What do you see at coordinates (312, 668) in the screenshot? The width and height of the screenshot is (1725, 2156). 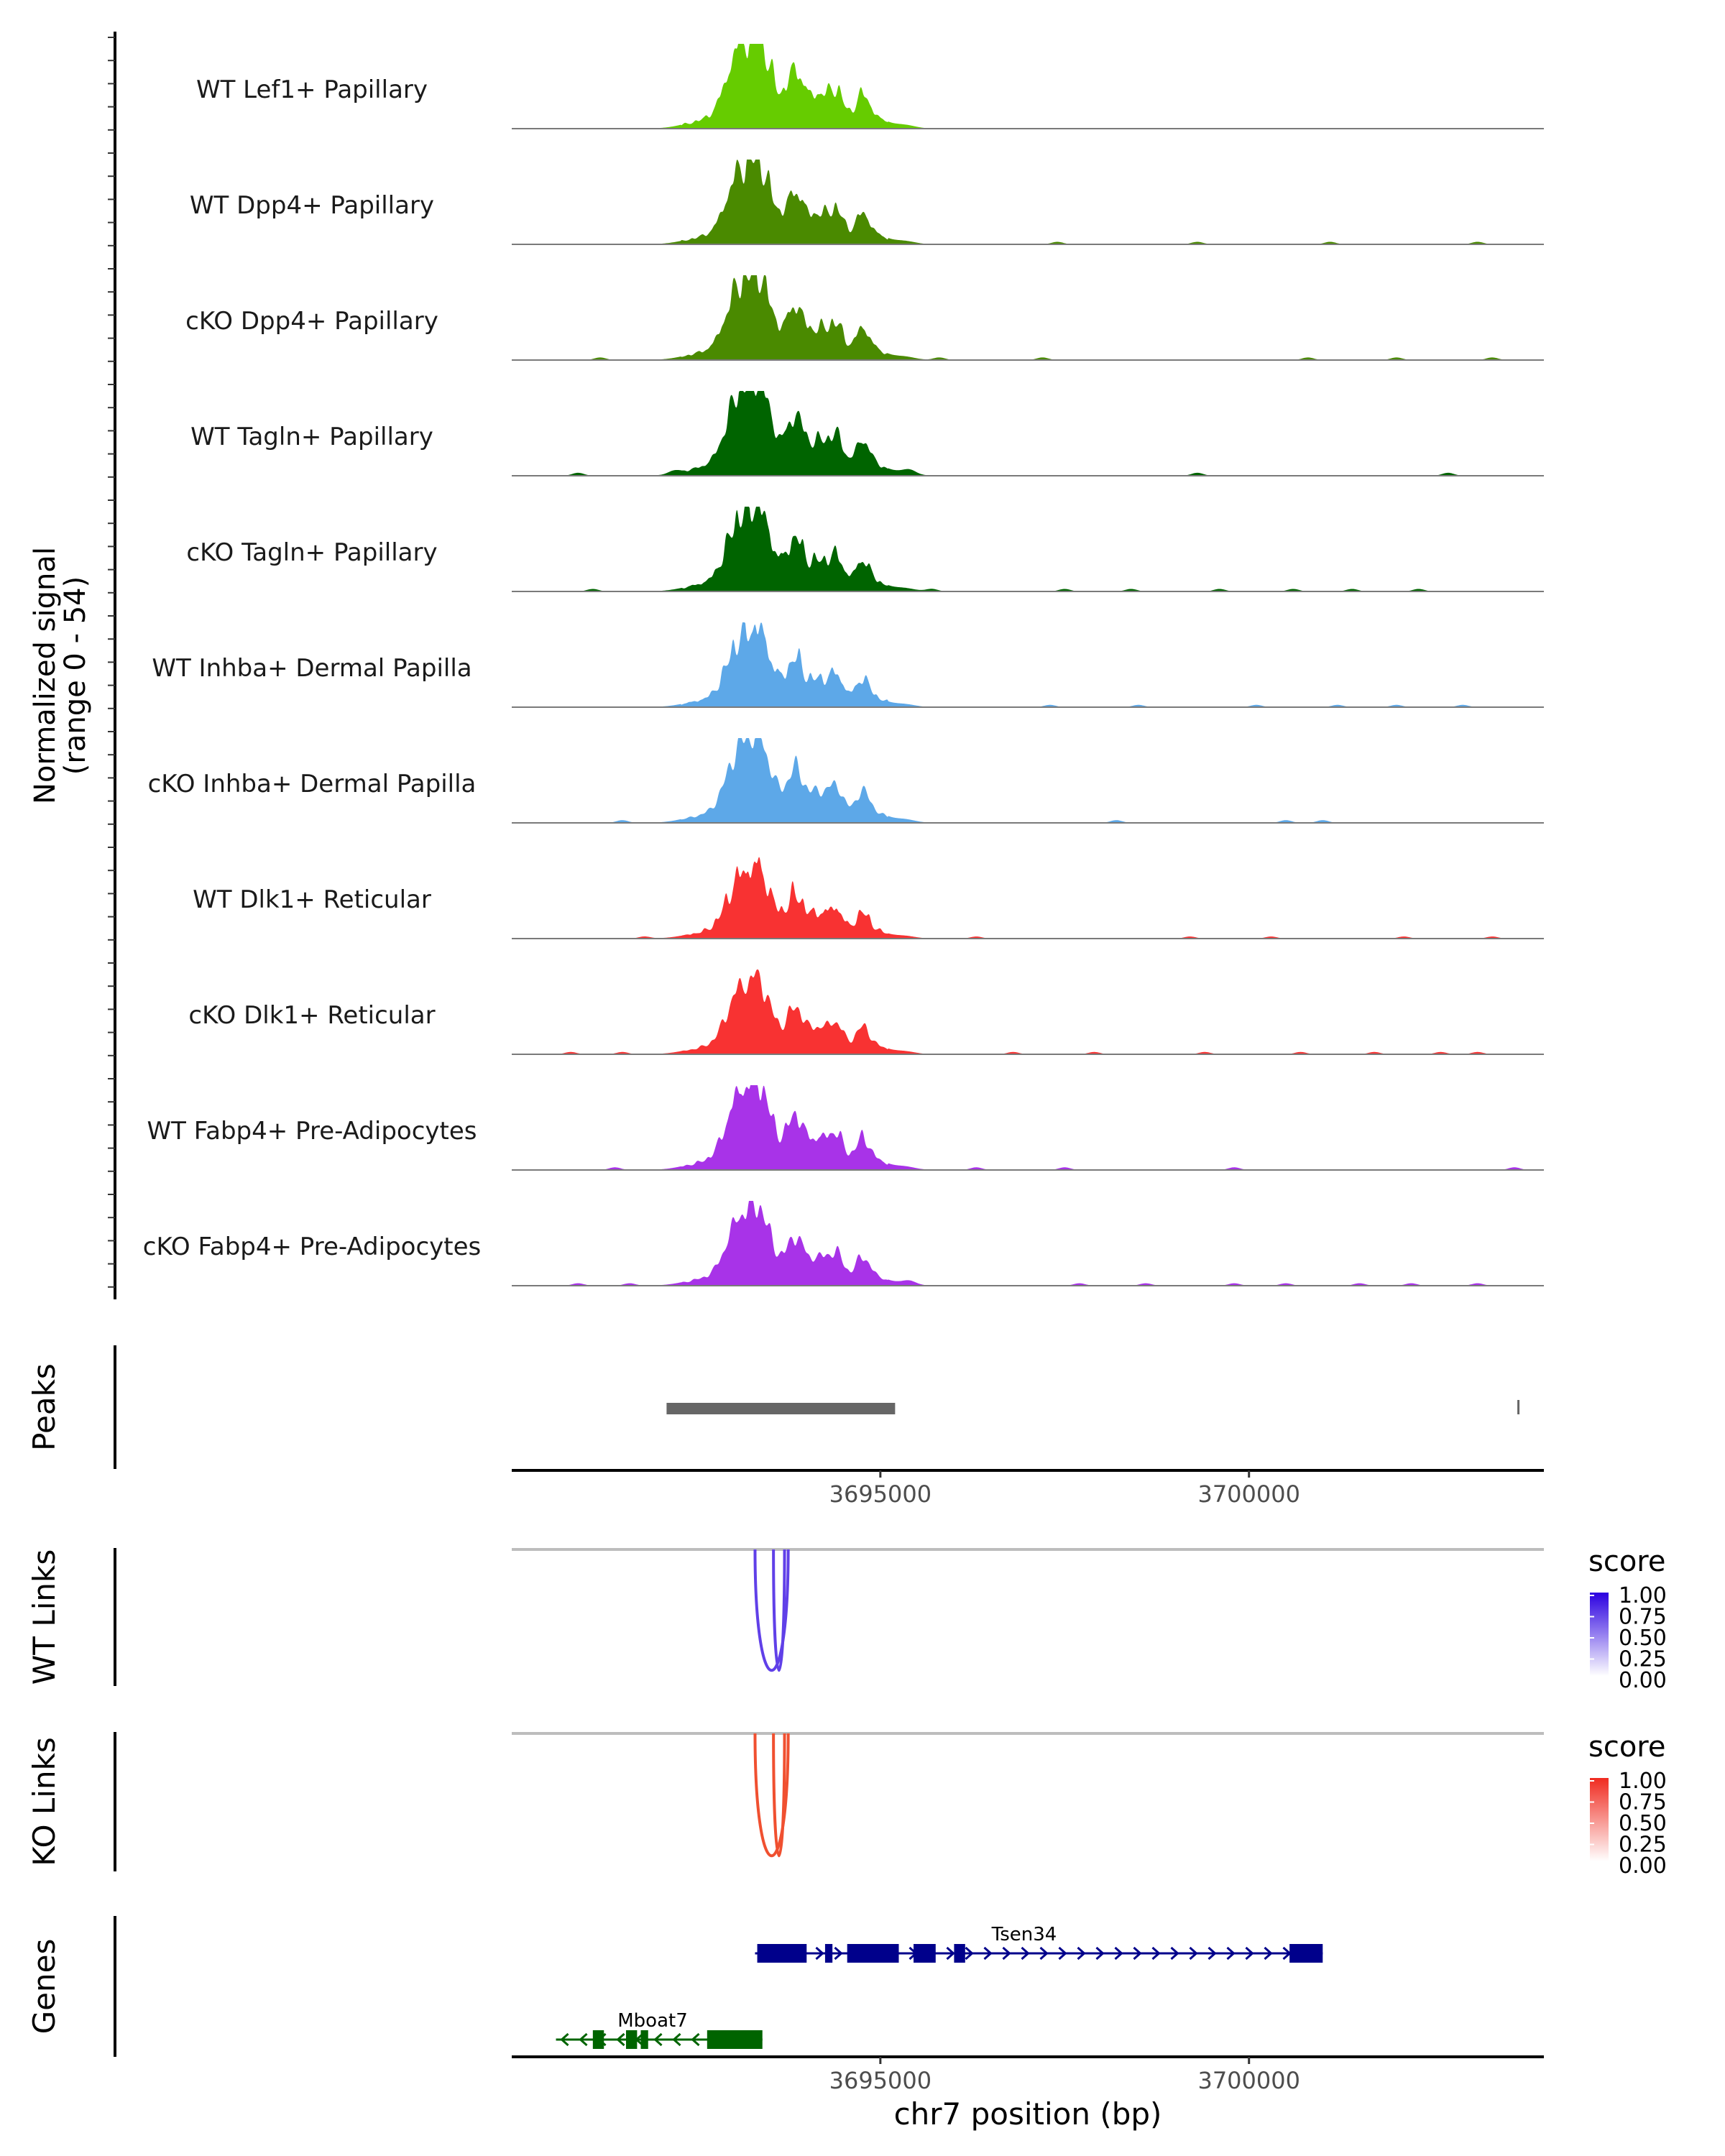 I see `track-label: WT Inhba+ Dermal Papilla` at bounding box center [312, 668].